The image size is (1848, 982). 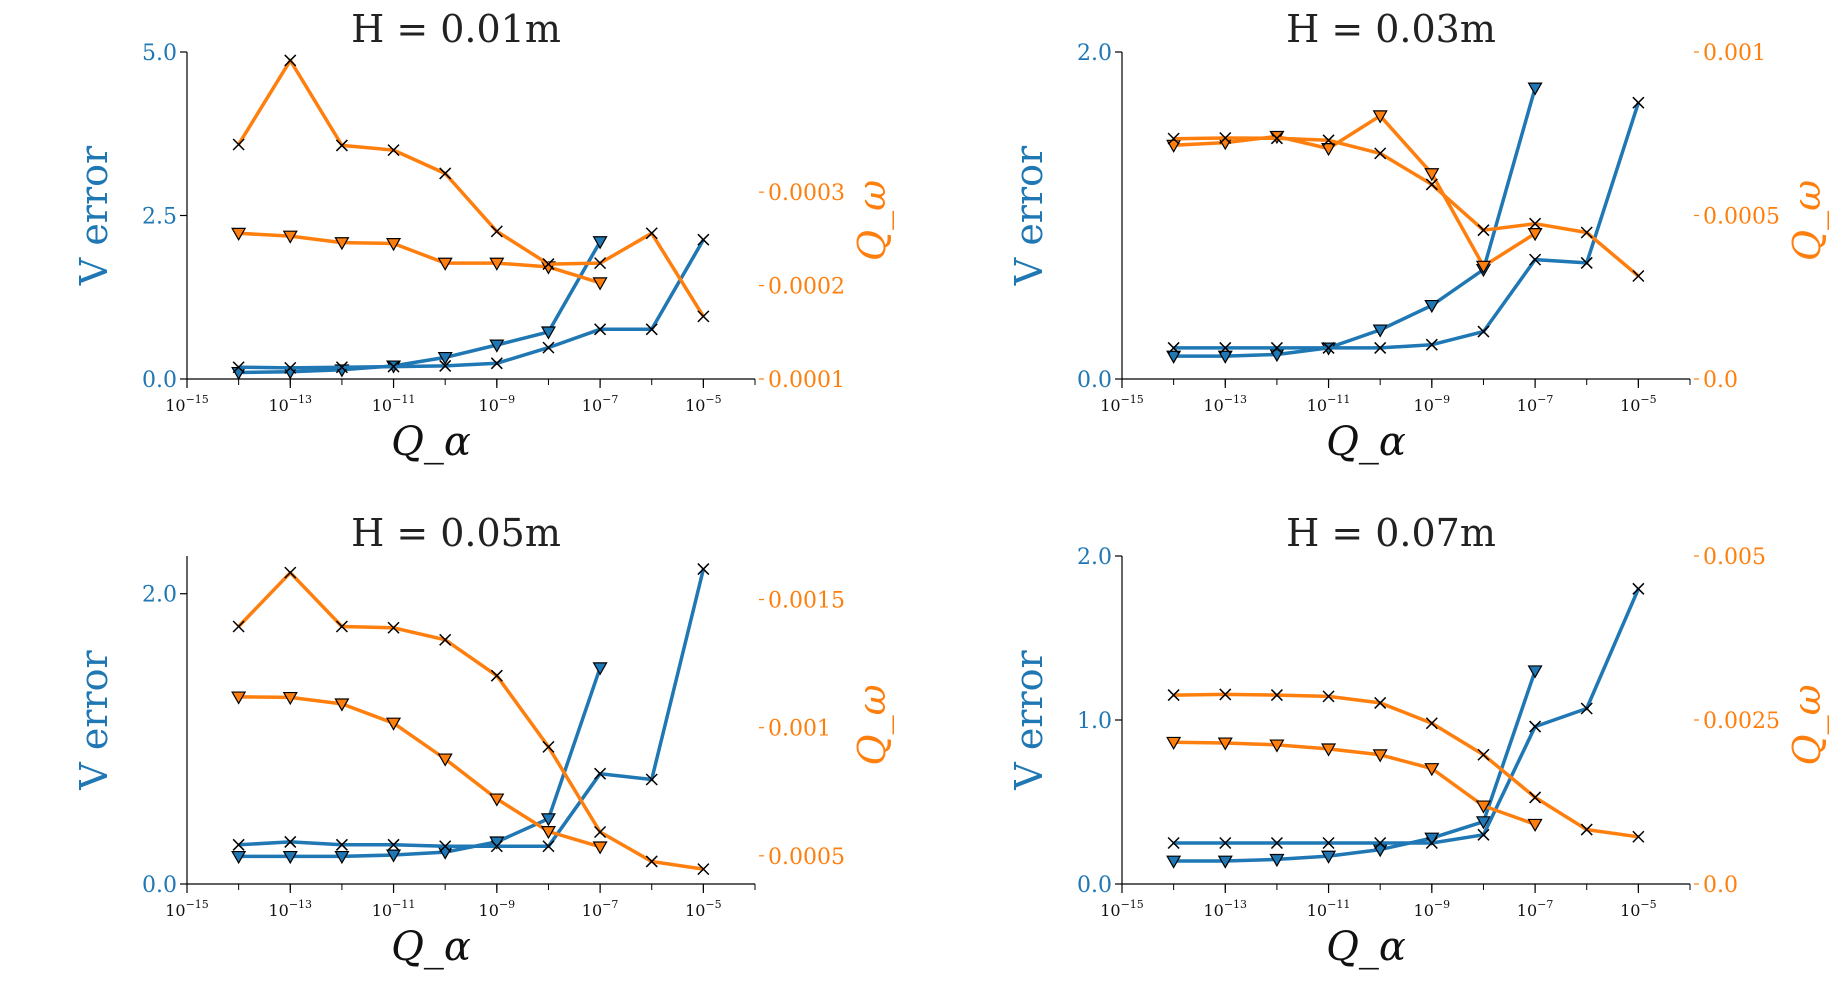 I want to click on y-right-tick-label: 0.0003, so click(x=806, y=193).